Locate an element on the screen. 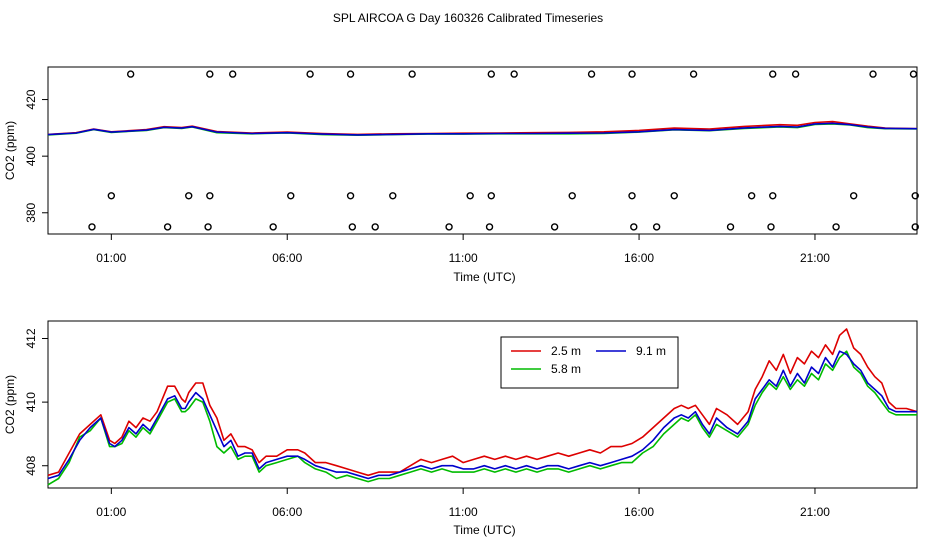 The width and height of the screenshot is (936, 540). legend: 2.5 m 9.1 m 5.8 m is located at coordinates (589, 362).